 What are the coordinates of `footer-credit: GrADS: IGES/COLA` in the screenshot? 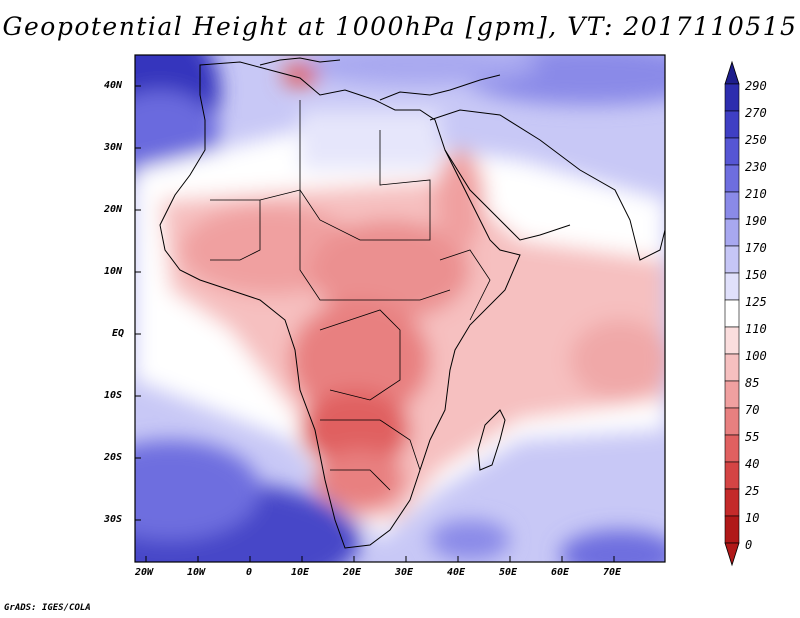 It's located at (47, 608).